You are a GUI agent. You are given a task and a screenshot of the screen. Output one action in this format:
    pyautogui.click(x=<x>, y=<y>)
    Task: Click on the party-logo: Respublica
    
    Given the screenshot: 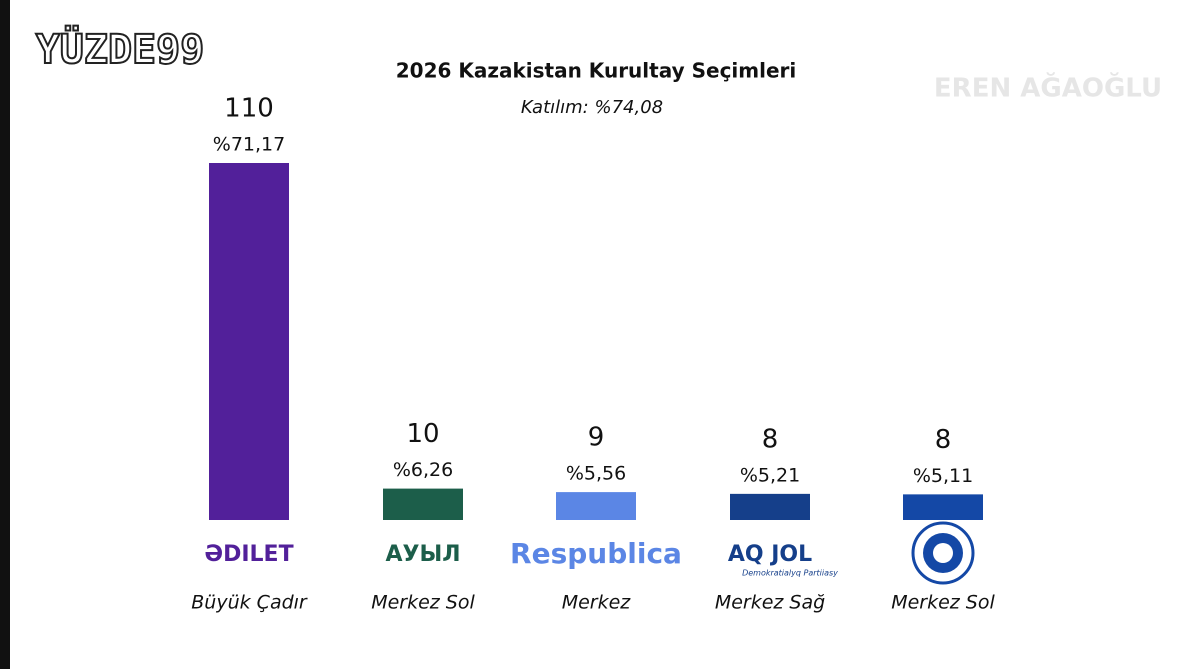 What is the action you would take?
    pyautogui.click(x=596, y=553)
    